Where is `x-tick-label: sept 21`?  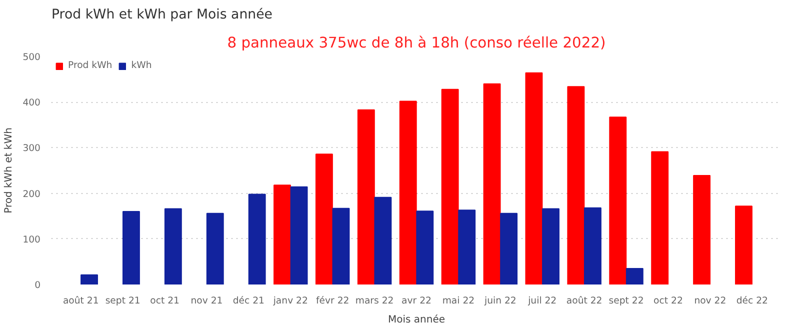
x-tick-label: sept 21 is located at coordinates (122, 301).